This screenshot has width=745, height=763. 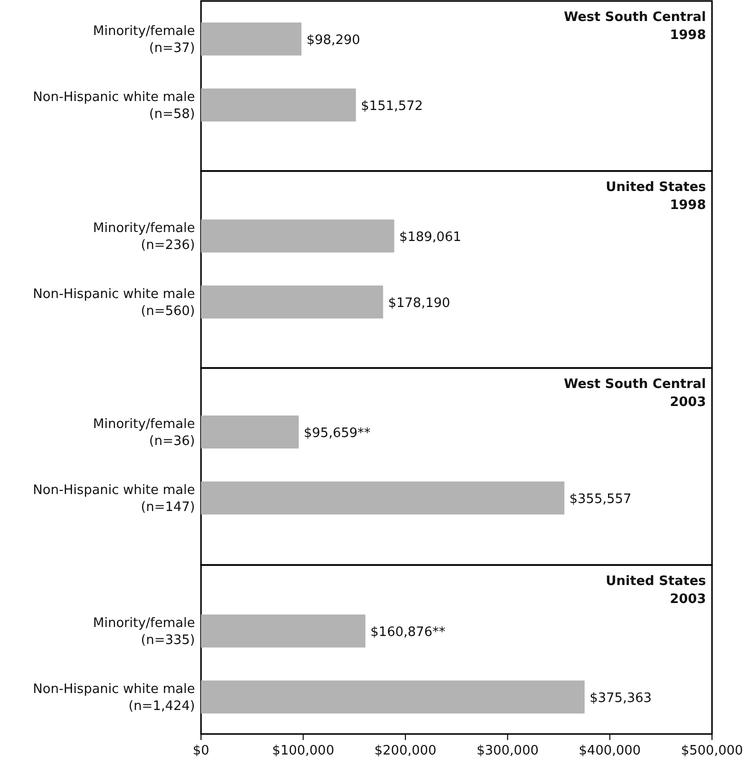 I want to click on data-label: $160,876**, so click(x=408, y=632).